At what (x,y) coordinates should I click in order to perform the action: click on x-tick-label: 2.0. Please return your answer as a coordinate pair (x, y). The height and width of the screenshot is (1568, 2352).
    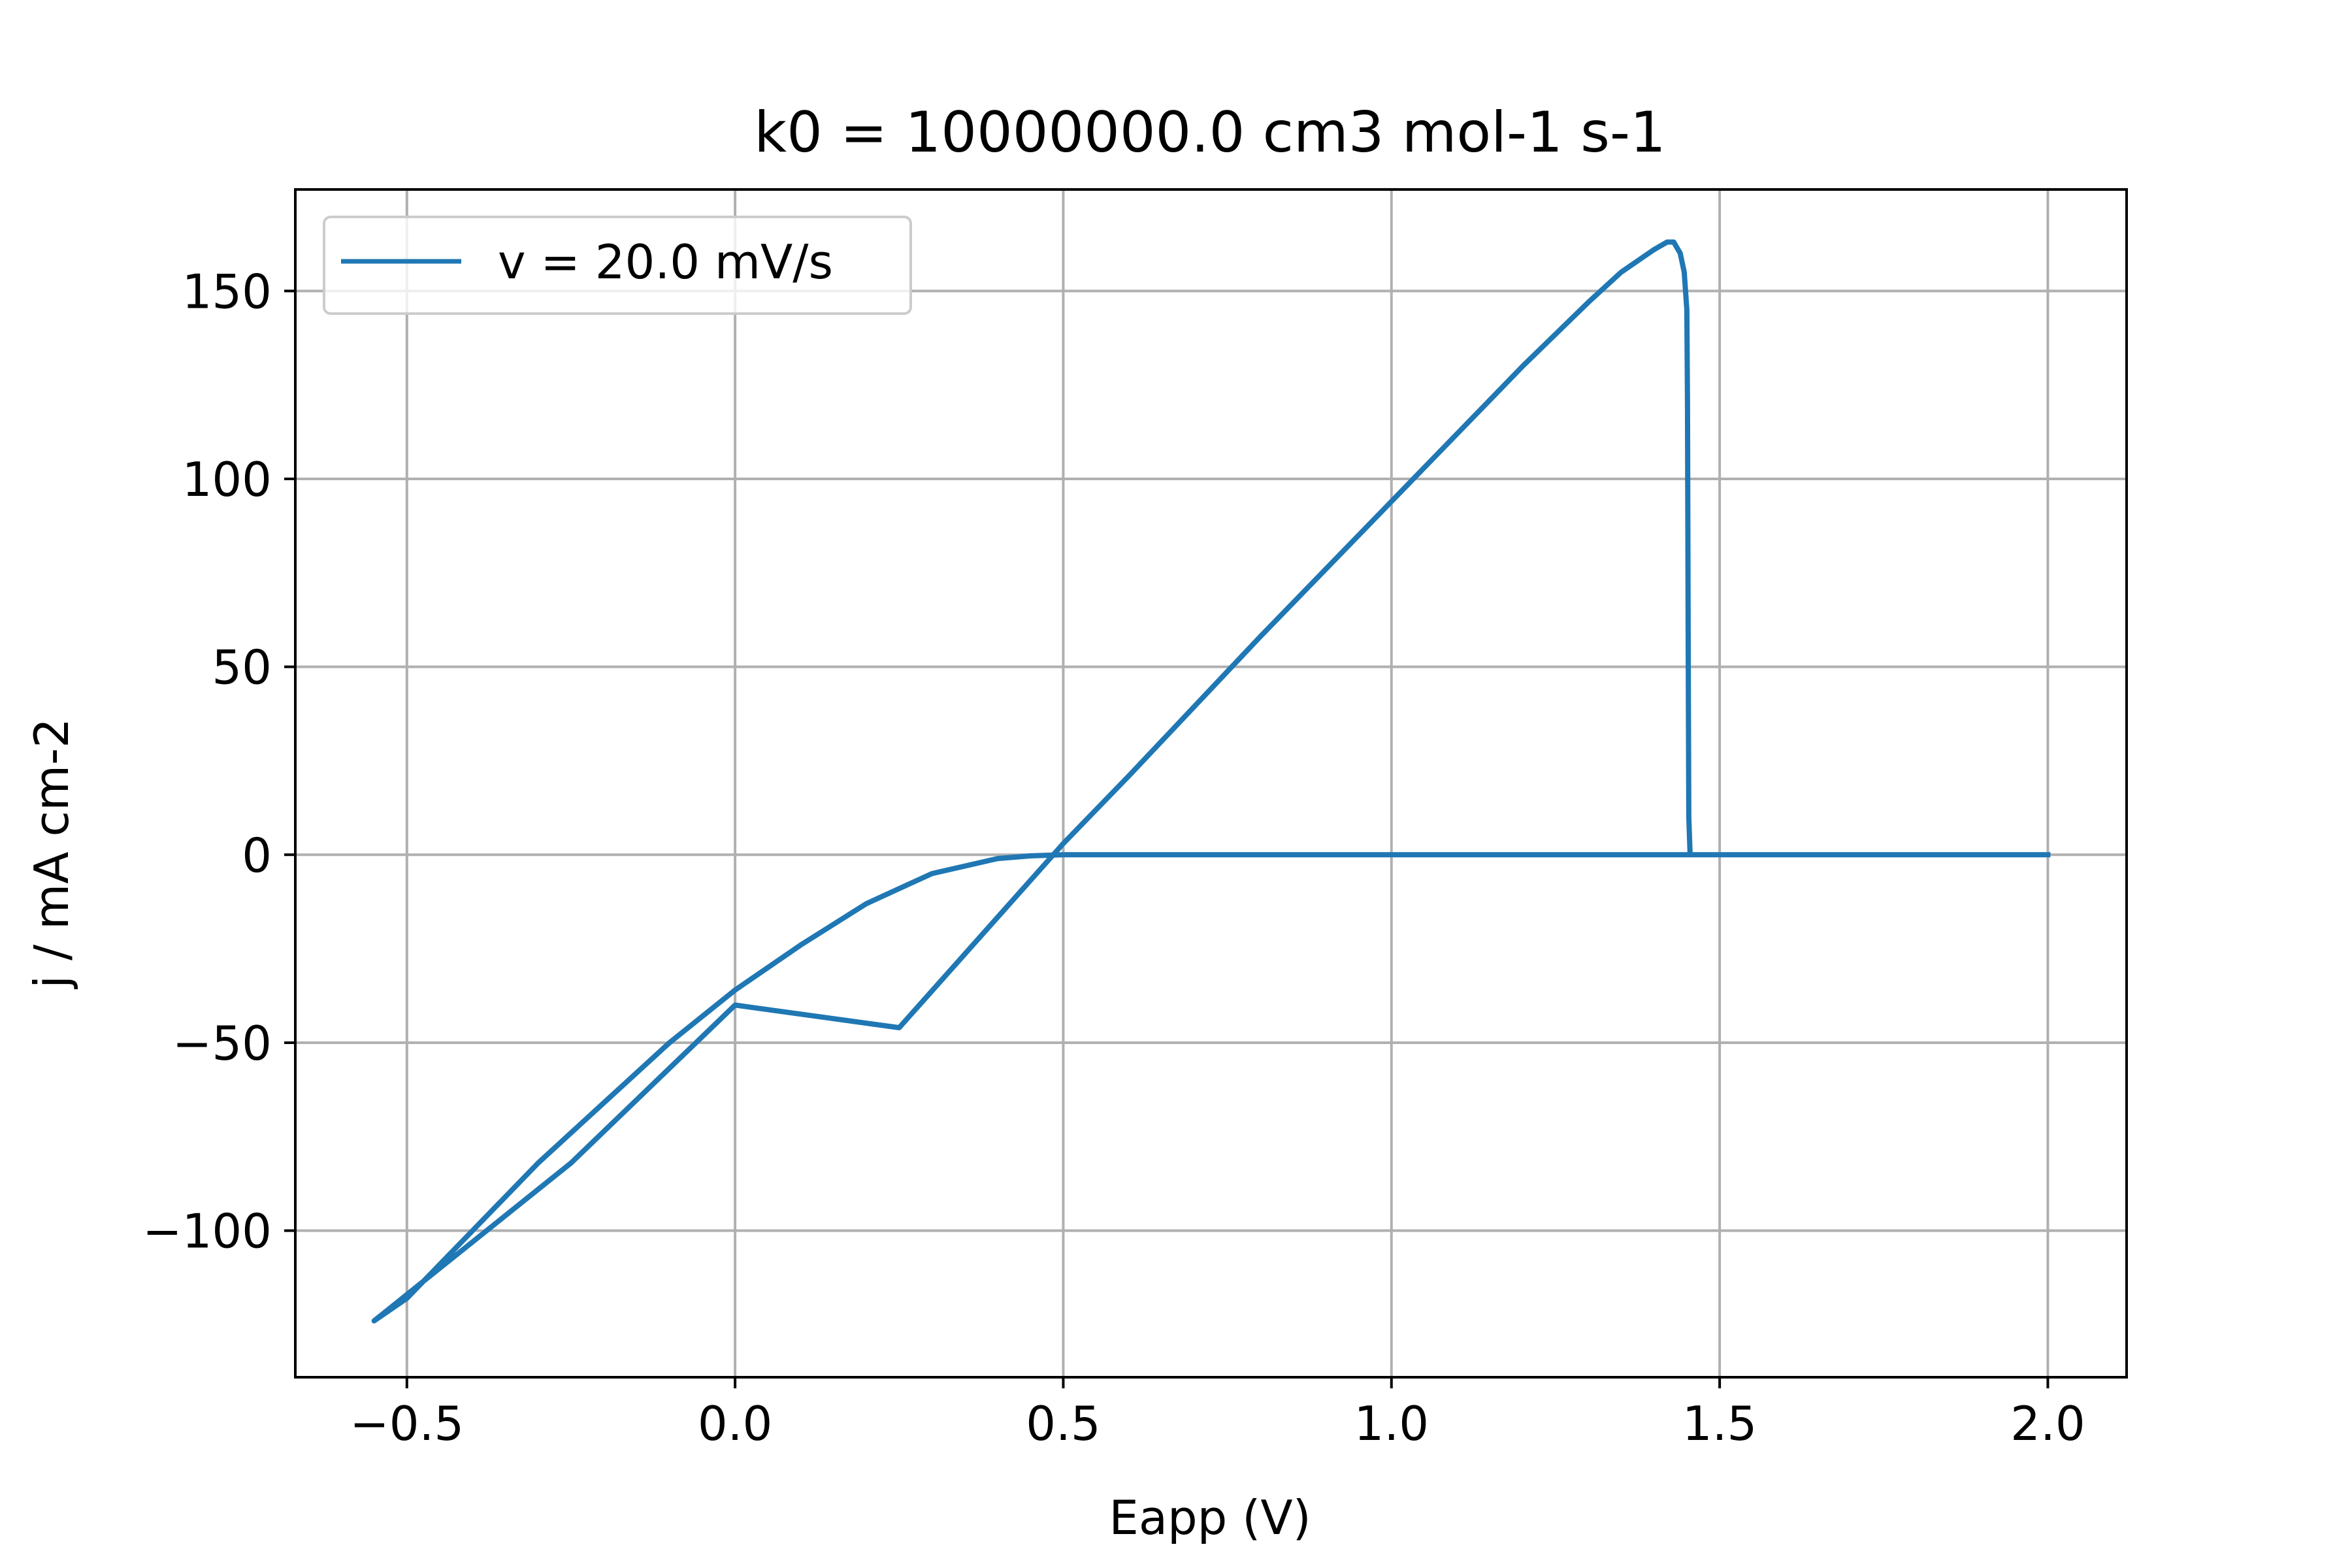
    Looking at the image, I should click on (2047, 1423).